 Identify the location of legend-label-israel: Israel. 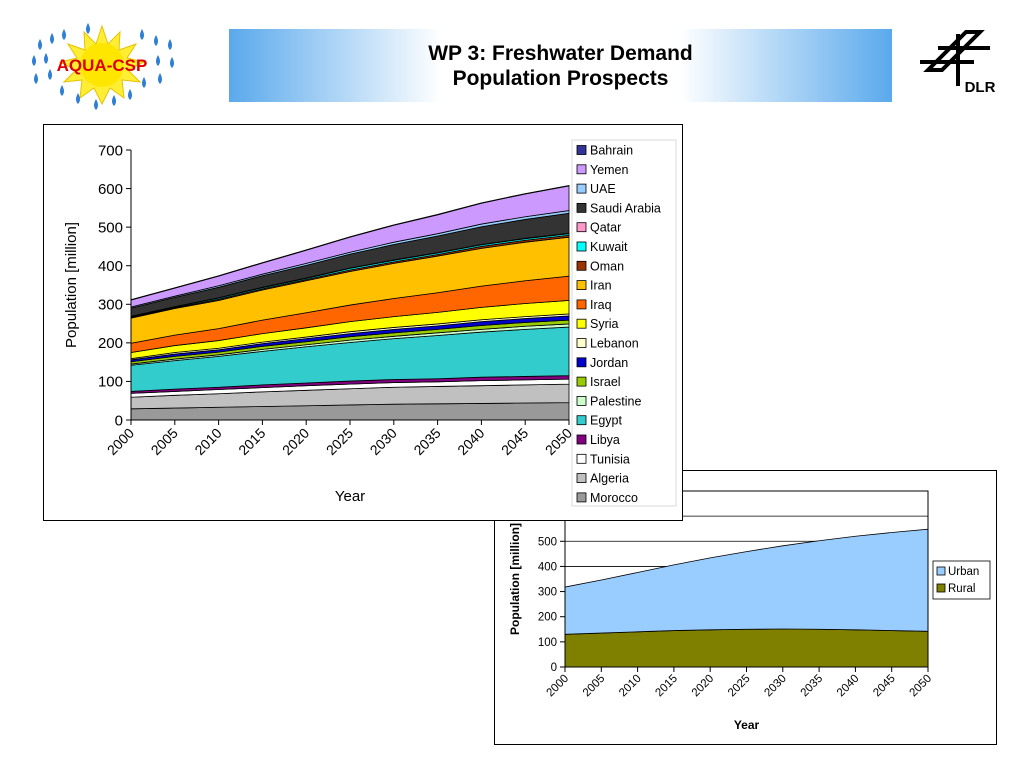
(605, 382).